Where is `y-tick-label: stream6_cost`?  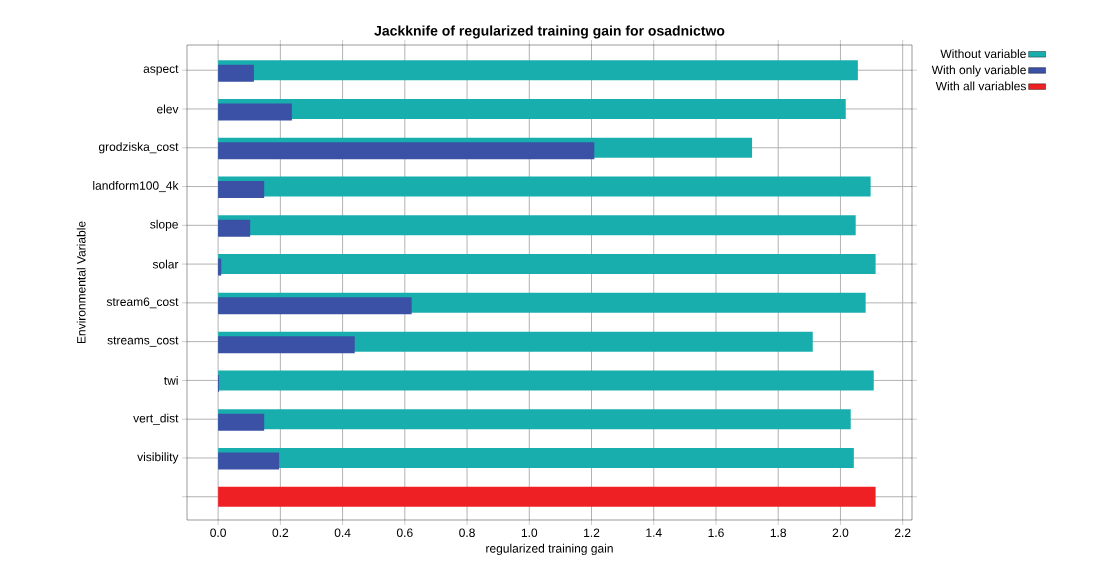
y-tick-label: stream6_cost is located at coordinates (142, 303).